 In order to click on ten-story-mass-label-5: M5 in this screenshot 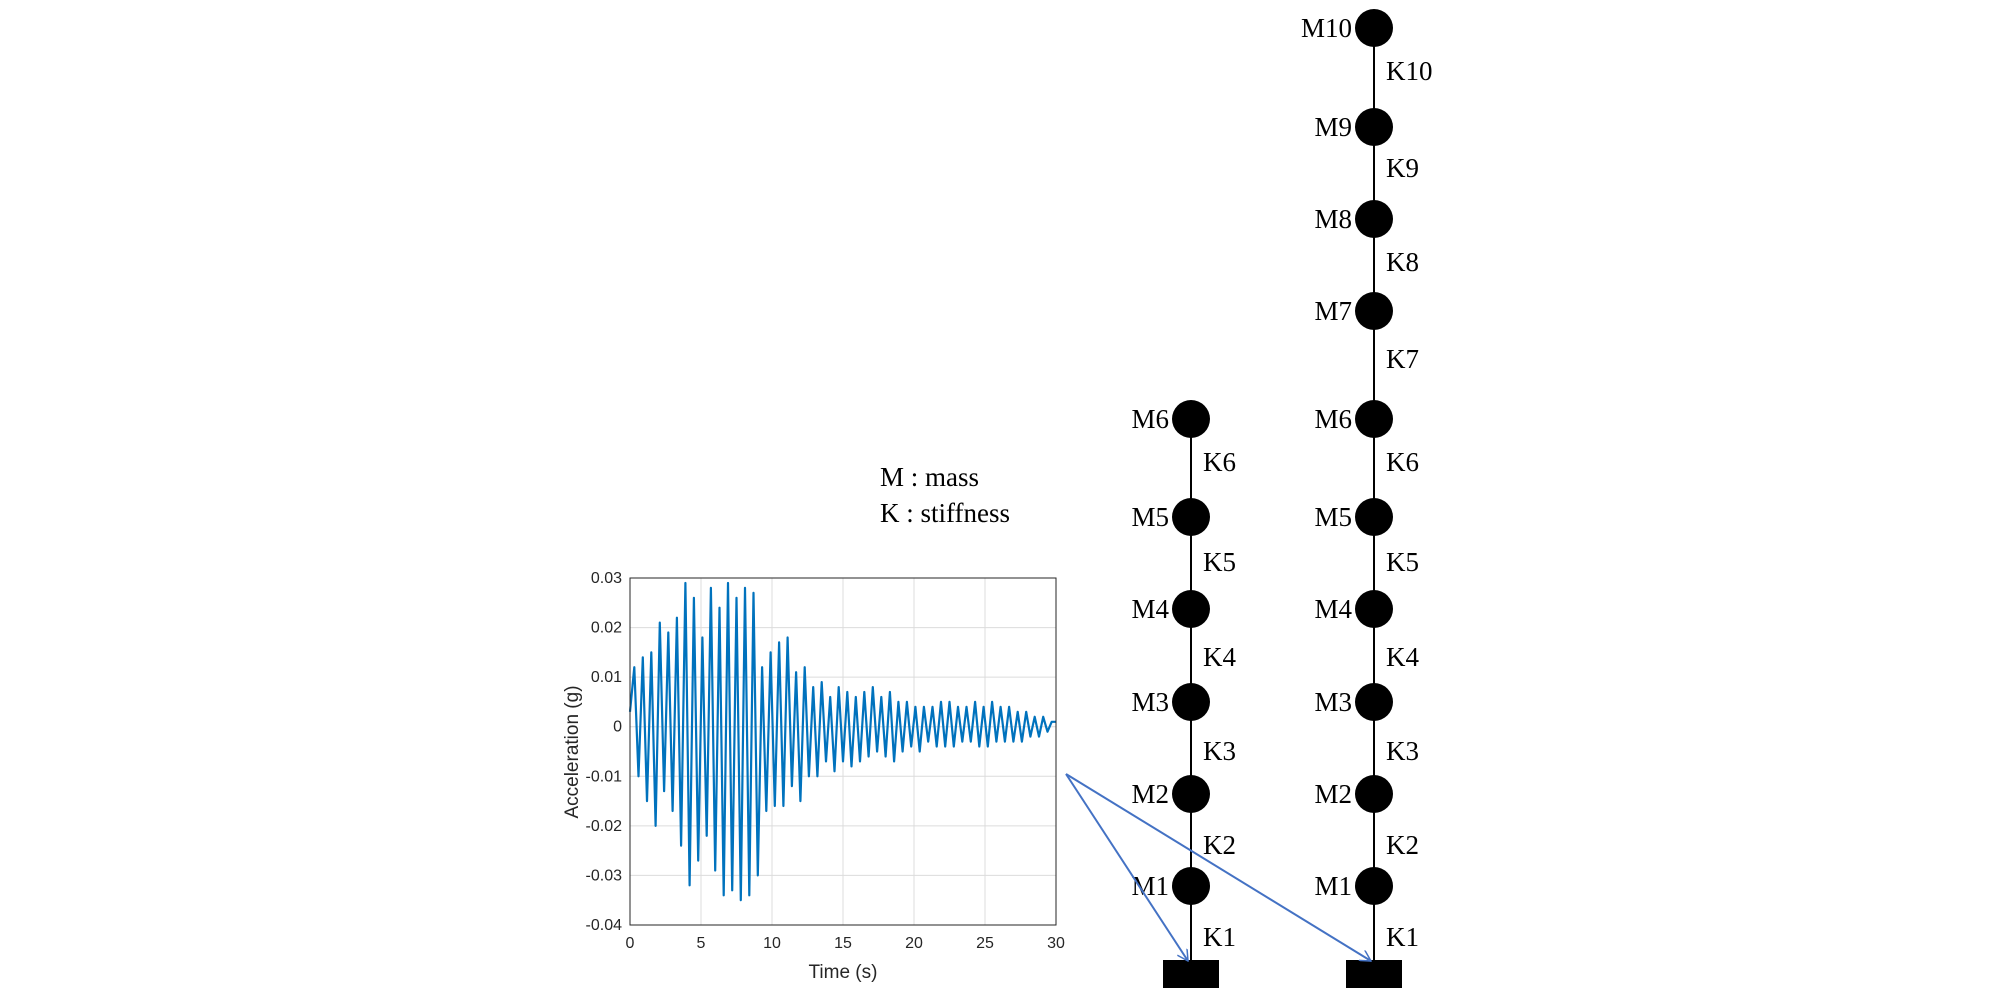, I will do `click(1333, 517)`.